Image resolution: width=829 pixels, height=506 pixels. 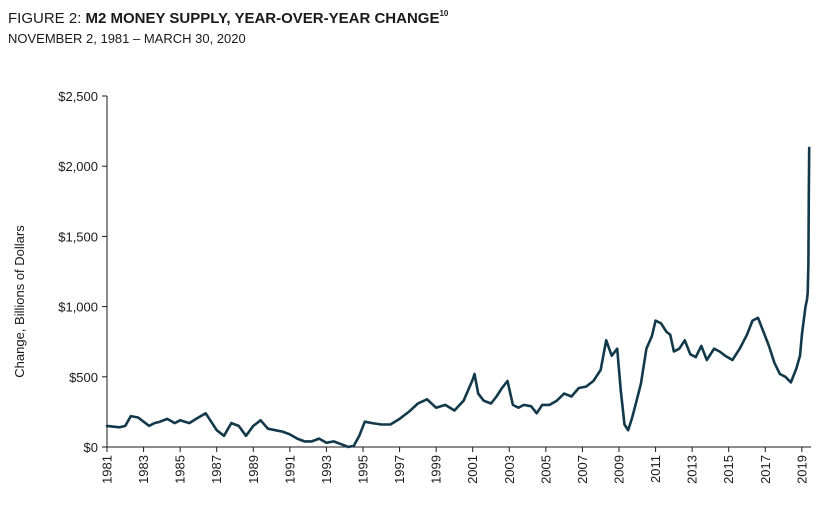 What do you see at coordinates (444, 13) in the screenshot?
I see `title-footnote: 10` at bounding box center [444, 13].